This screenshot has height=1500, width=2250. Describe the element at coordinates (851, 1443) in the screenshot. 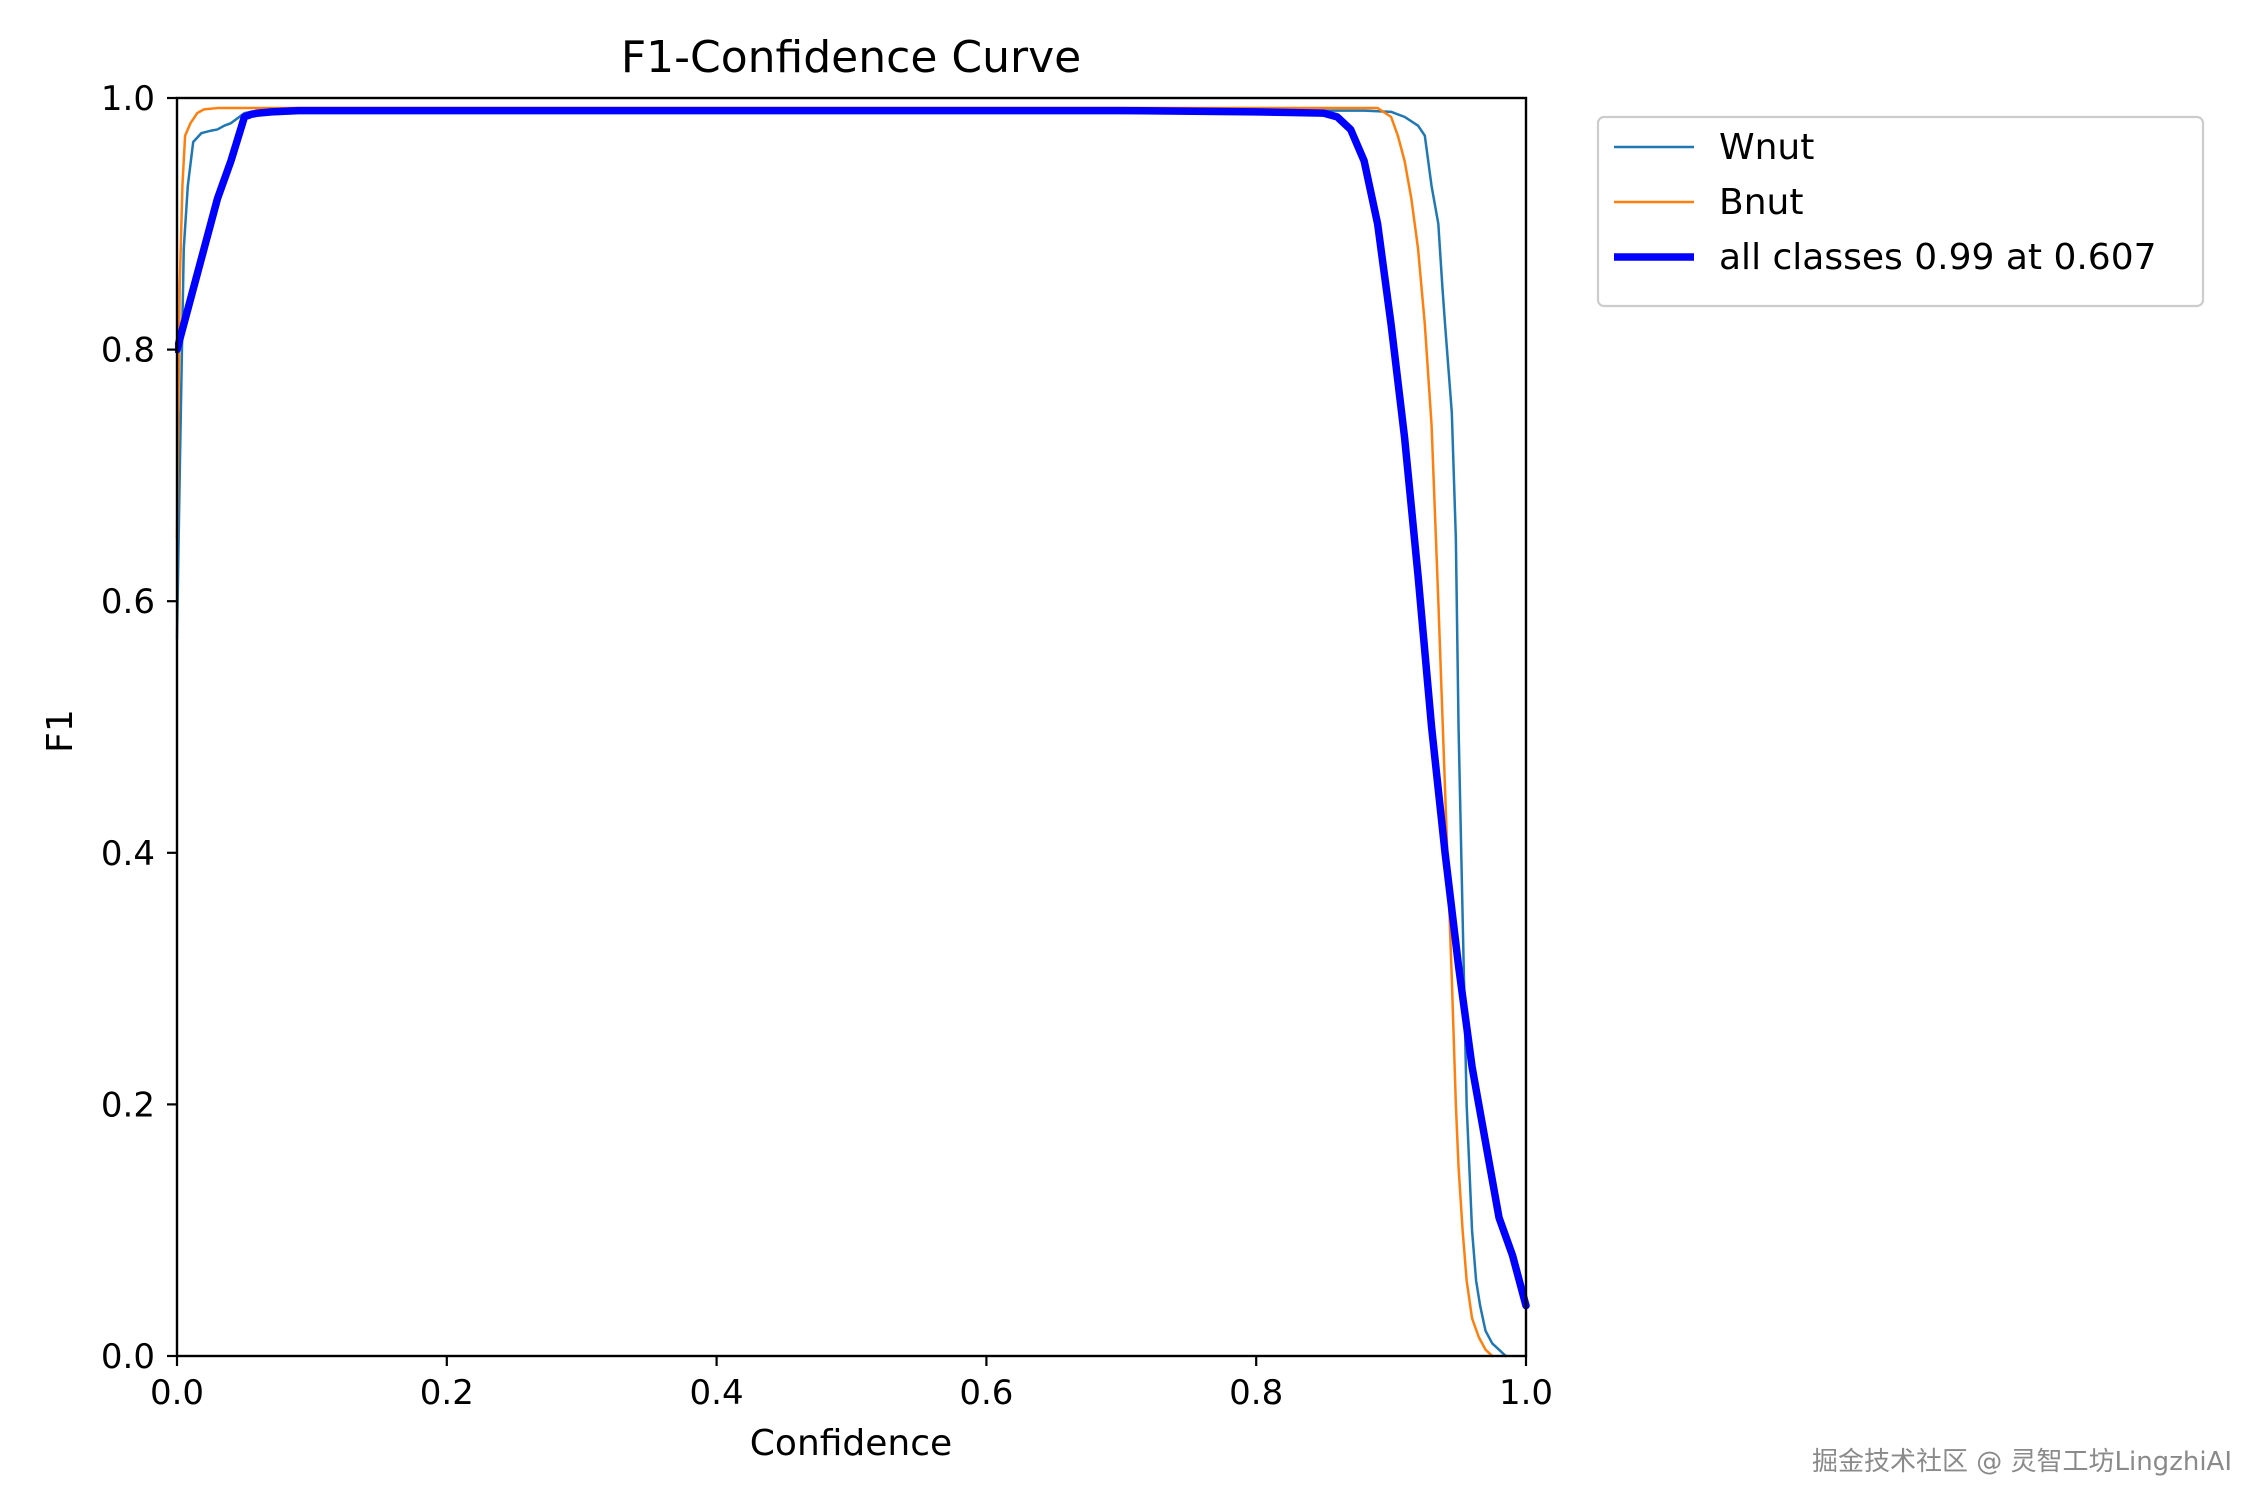

I see `x-axis-label: Confidence` at that location.